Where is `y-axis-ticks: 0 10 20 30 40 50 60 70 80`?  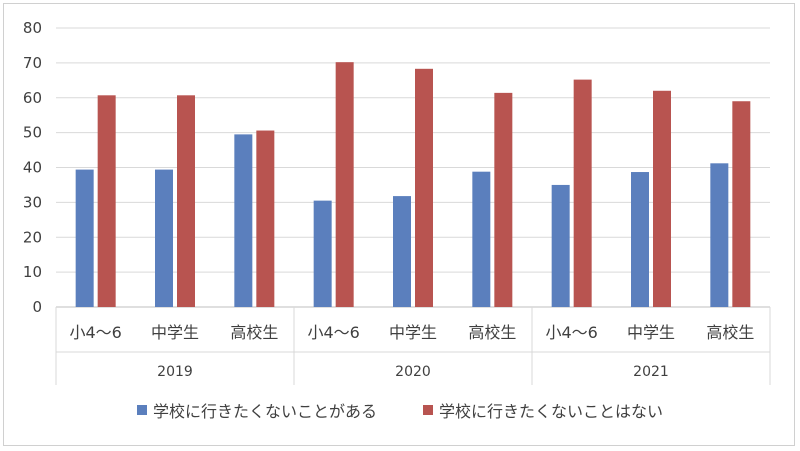
y-axis-ticks: 0 10 20 30 40 50 60 70 80 is located at coordinates (32, 167).